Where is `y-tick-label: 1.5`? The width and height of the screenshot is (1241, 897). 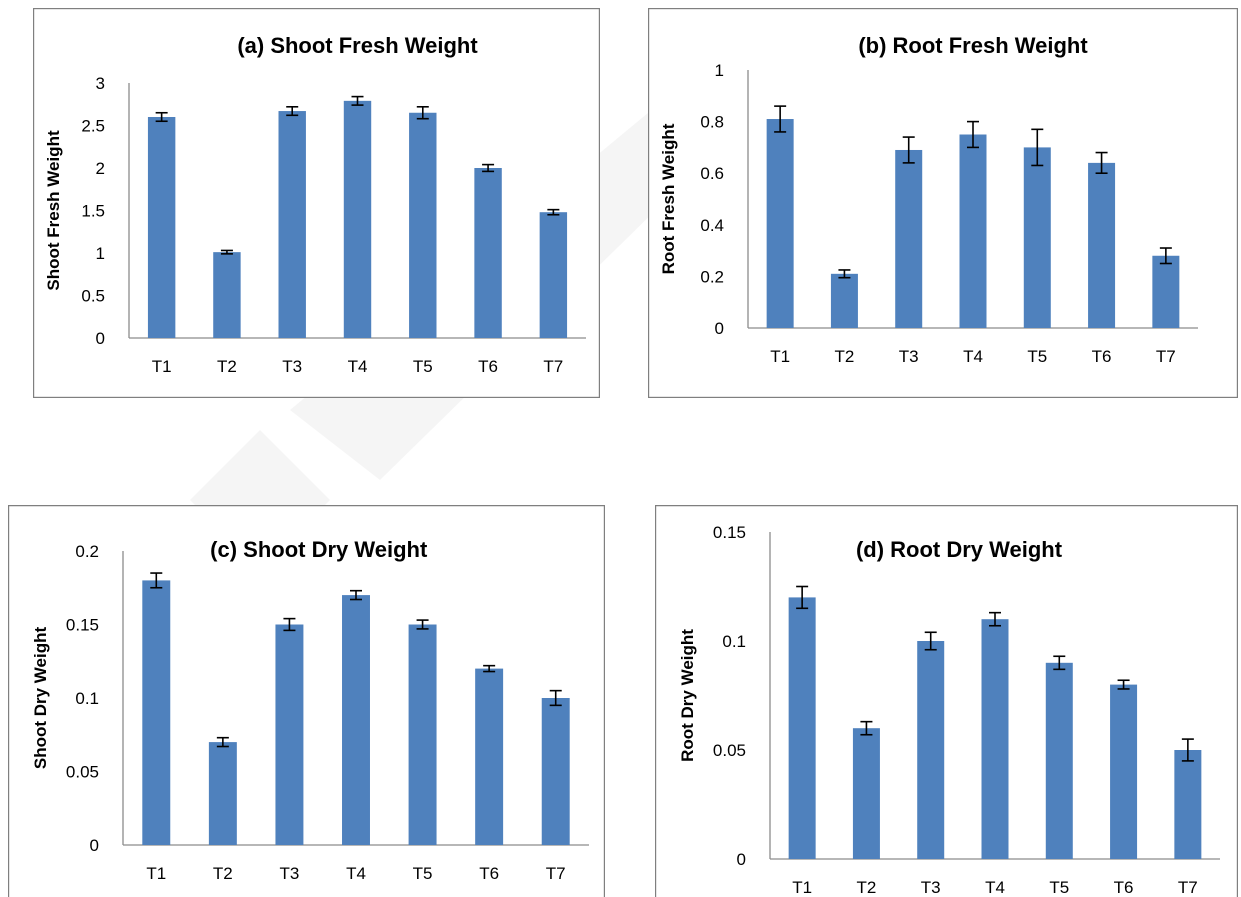 y-tick-label: 1.5 is located at coordinates (93, 211).